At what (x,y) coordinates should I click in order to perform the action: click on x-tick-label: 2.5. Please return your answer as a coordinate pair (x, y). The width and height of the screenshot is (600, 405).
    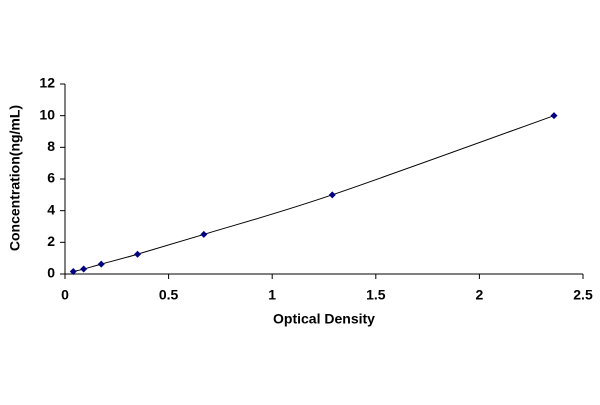
    Looking at the image, I should click on (583, 295).